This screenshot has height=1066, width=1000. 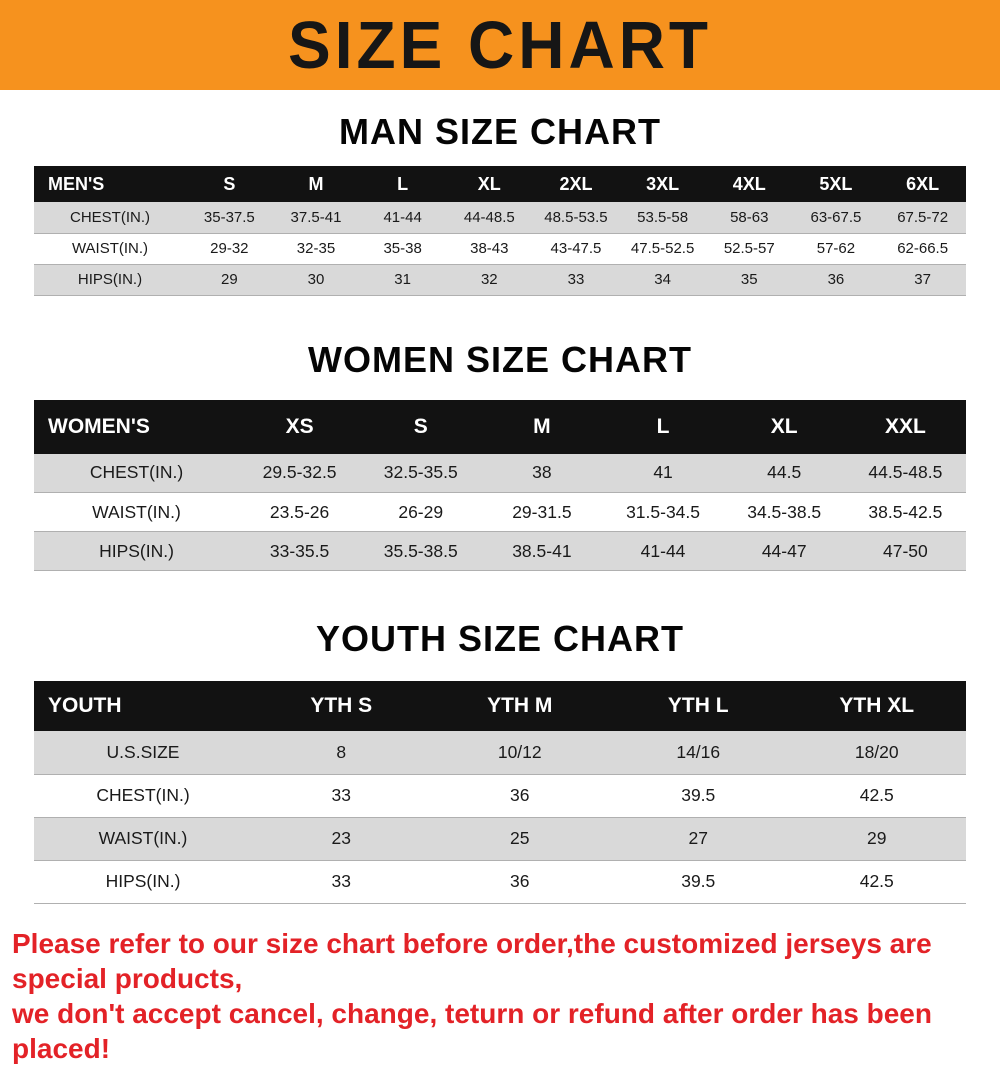 What do you see at coordinates (316, 217) in the screenshot?
I see `value-cell: 37.5-41` at bounding box center [316, 217].